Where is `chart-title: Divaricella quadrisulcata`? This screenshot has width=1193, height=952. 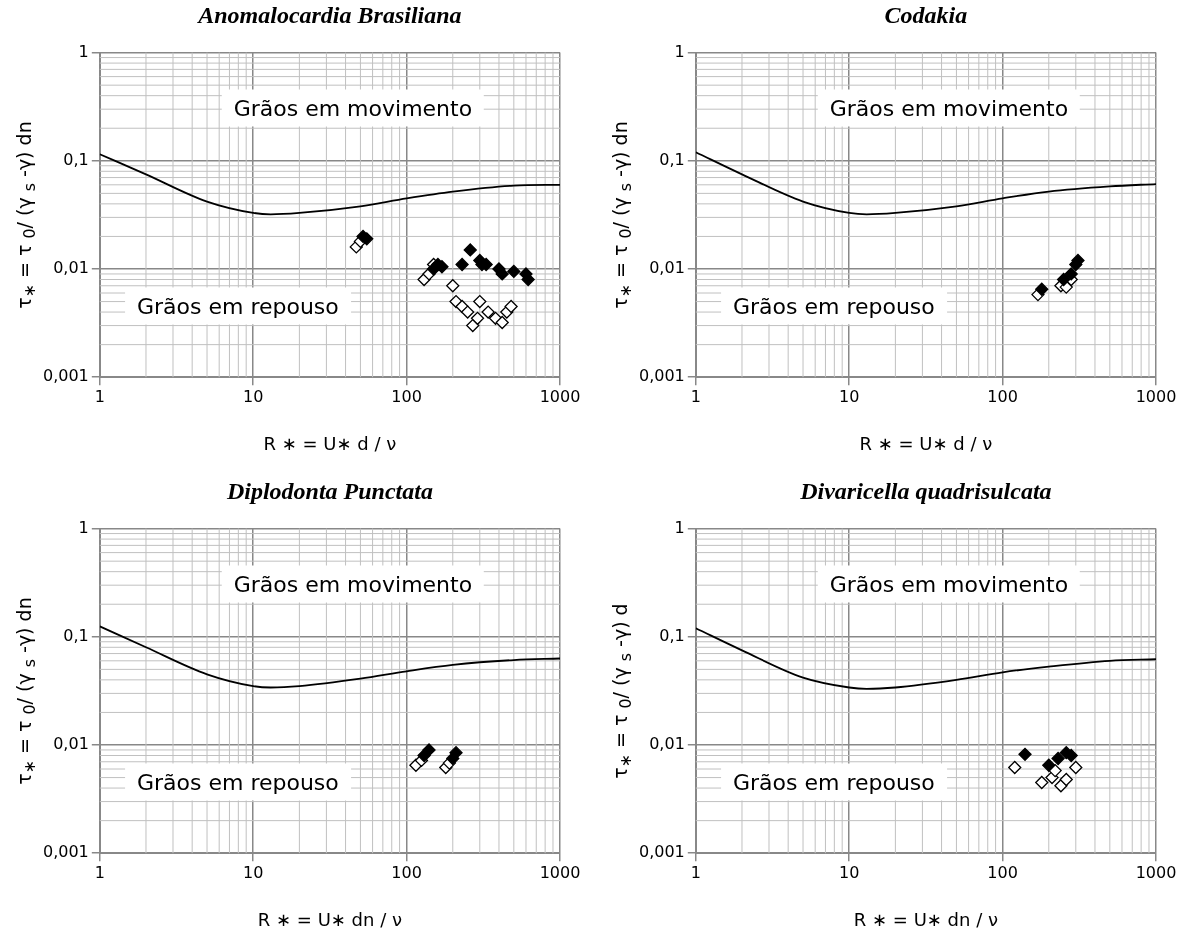
chart-title: Divaricella quadrisulcata is located at coordinates (926, 491).